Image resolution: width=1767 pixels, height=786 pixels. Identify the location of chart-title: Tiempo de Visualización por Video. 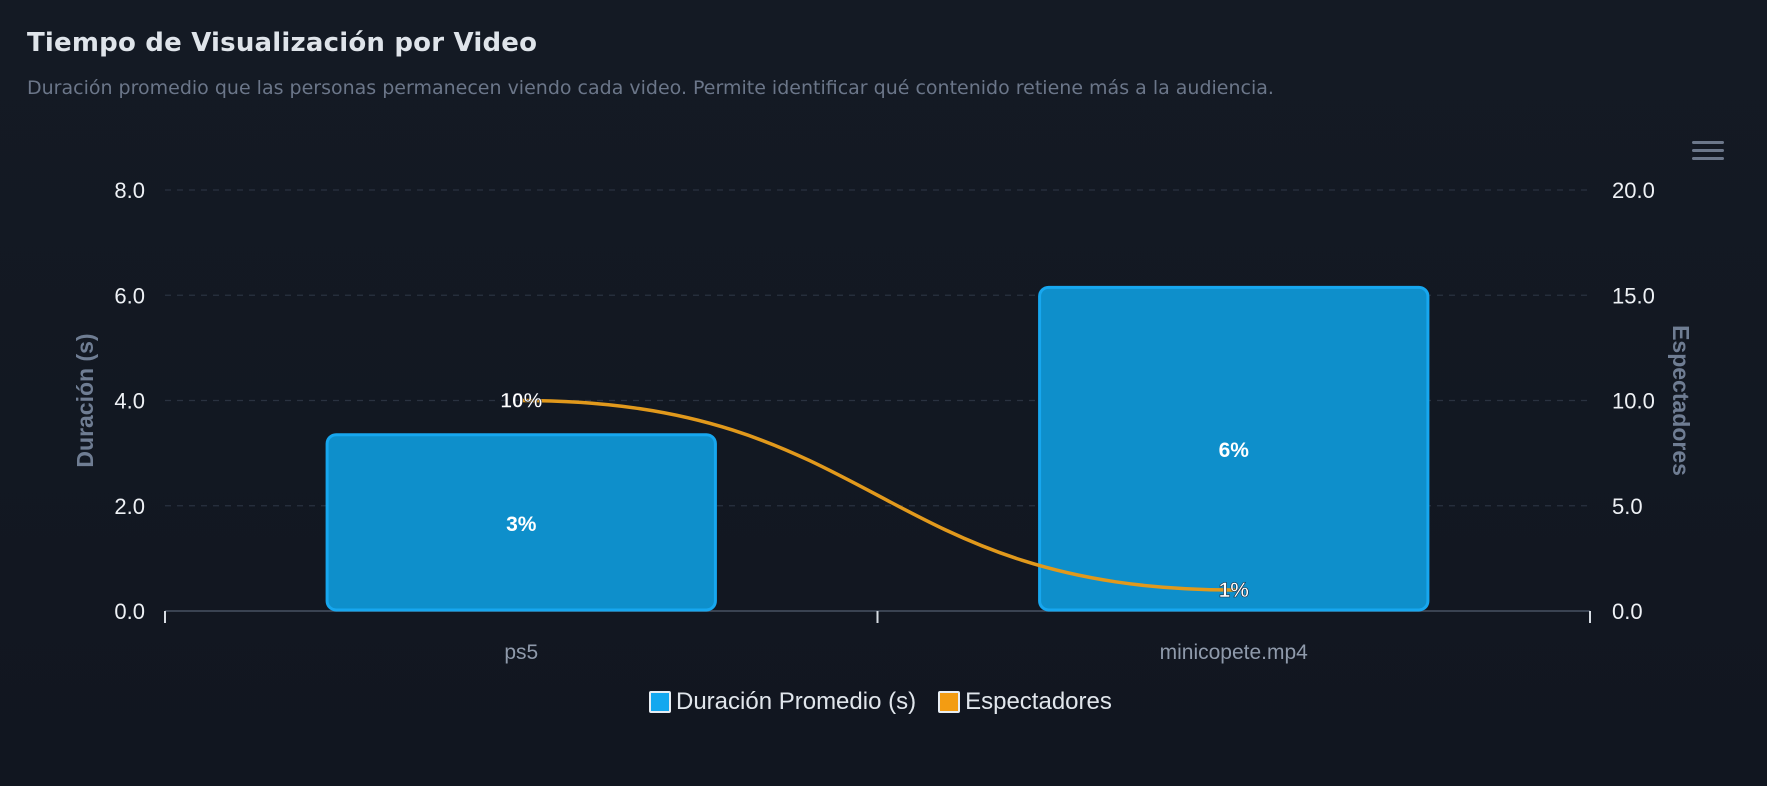
(282, 43).